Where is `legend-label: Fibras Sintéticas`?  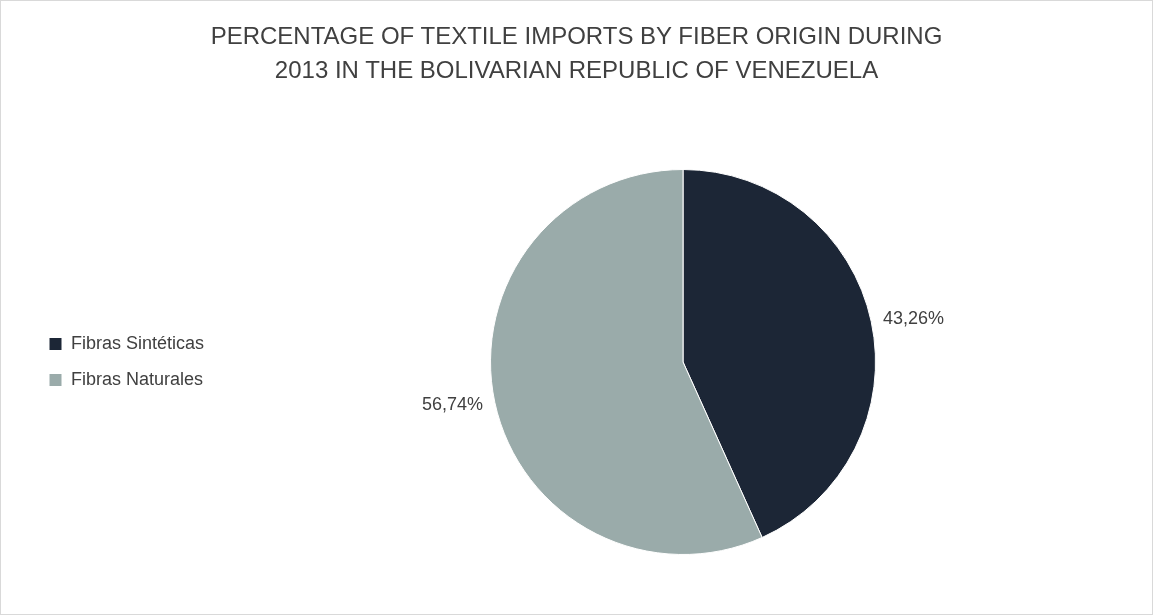 legend-label: Fibras Sintéticas is located at coordinates (138, 342).